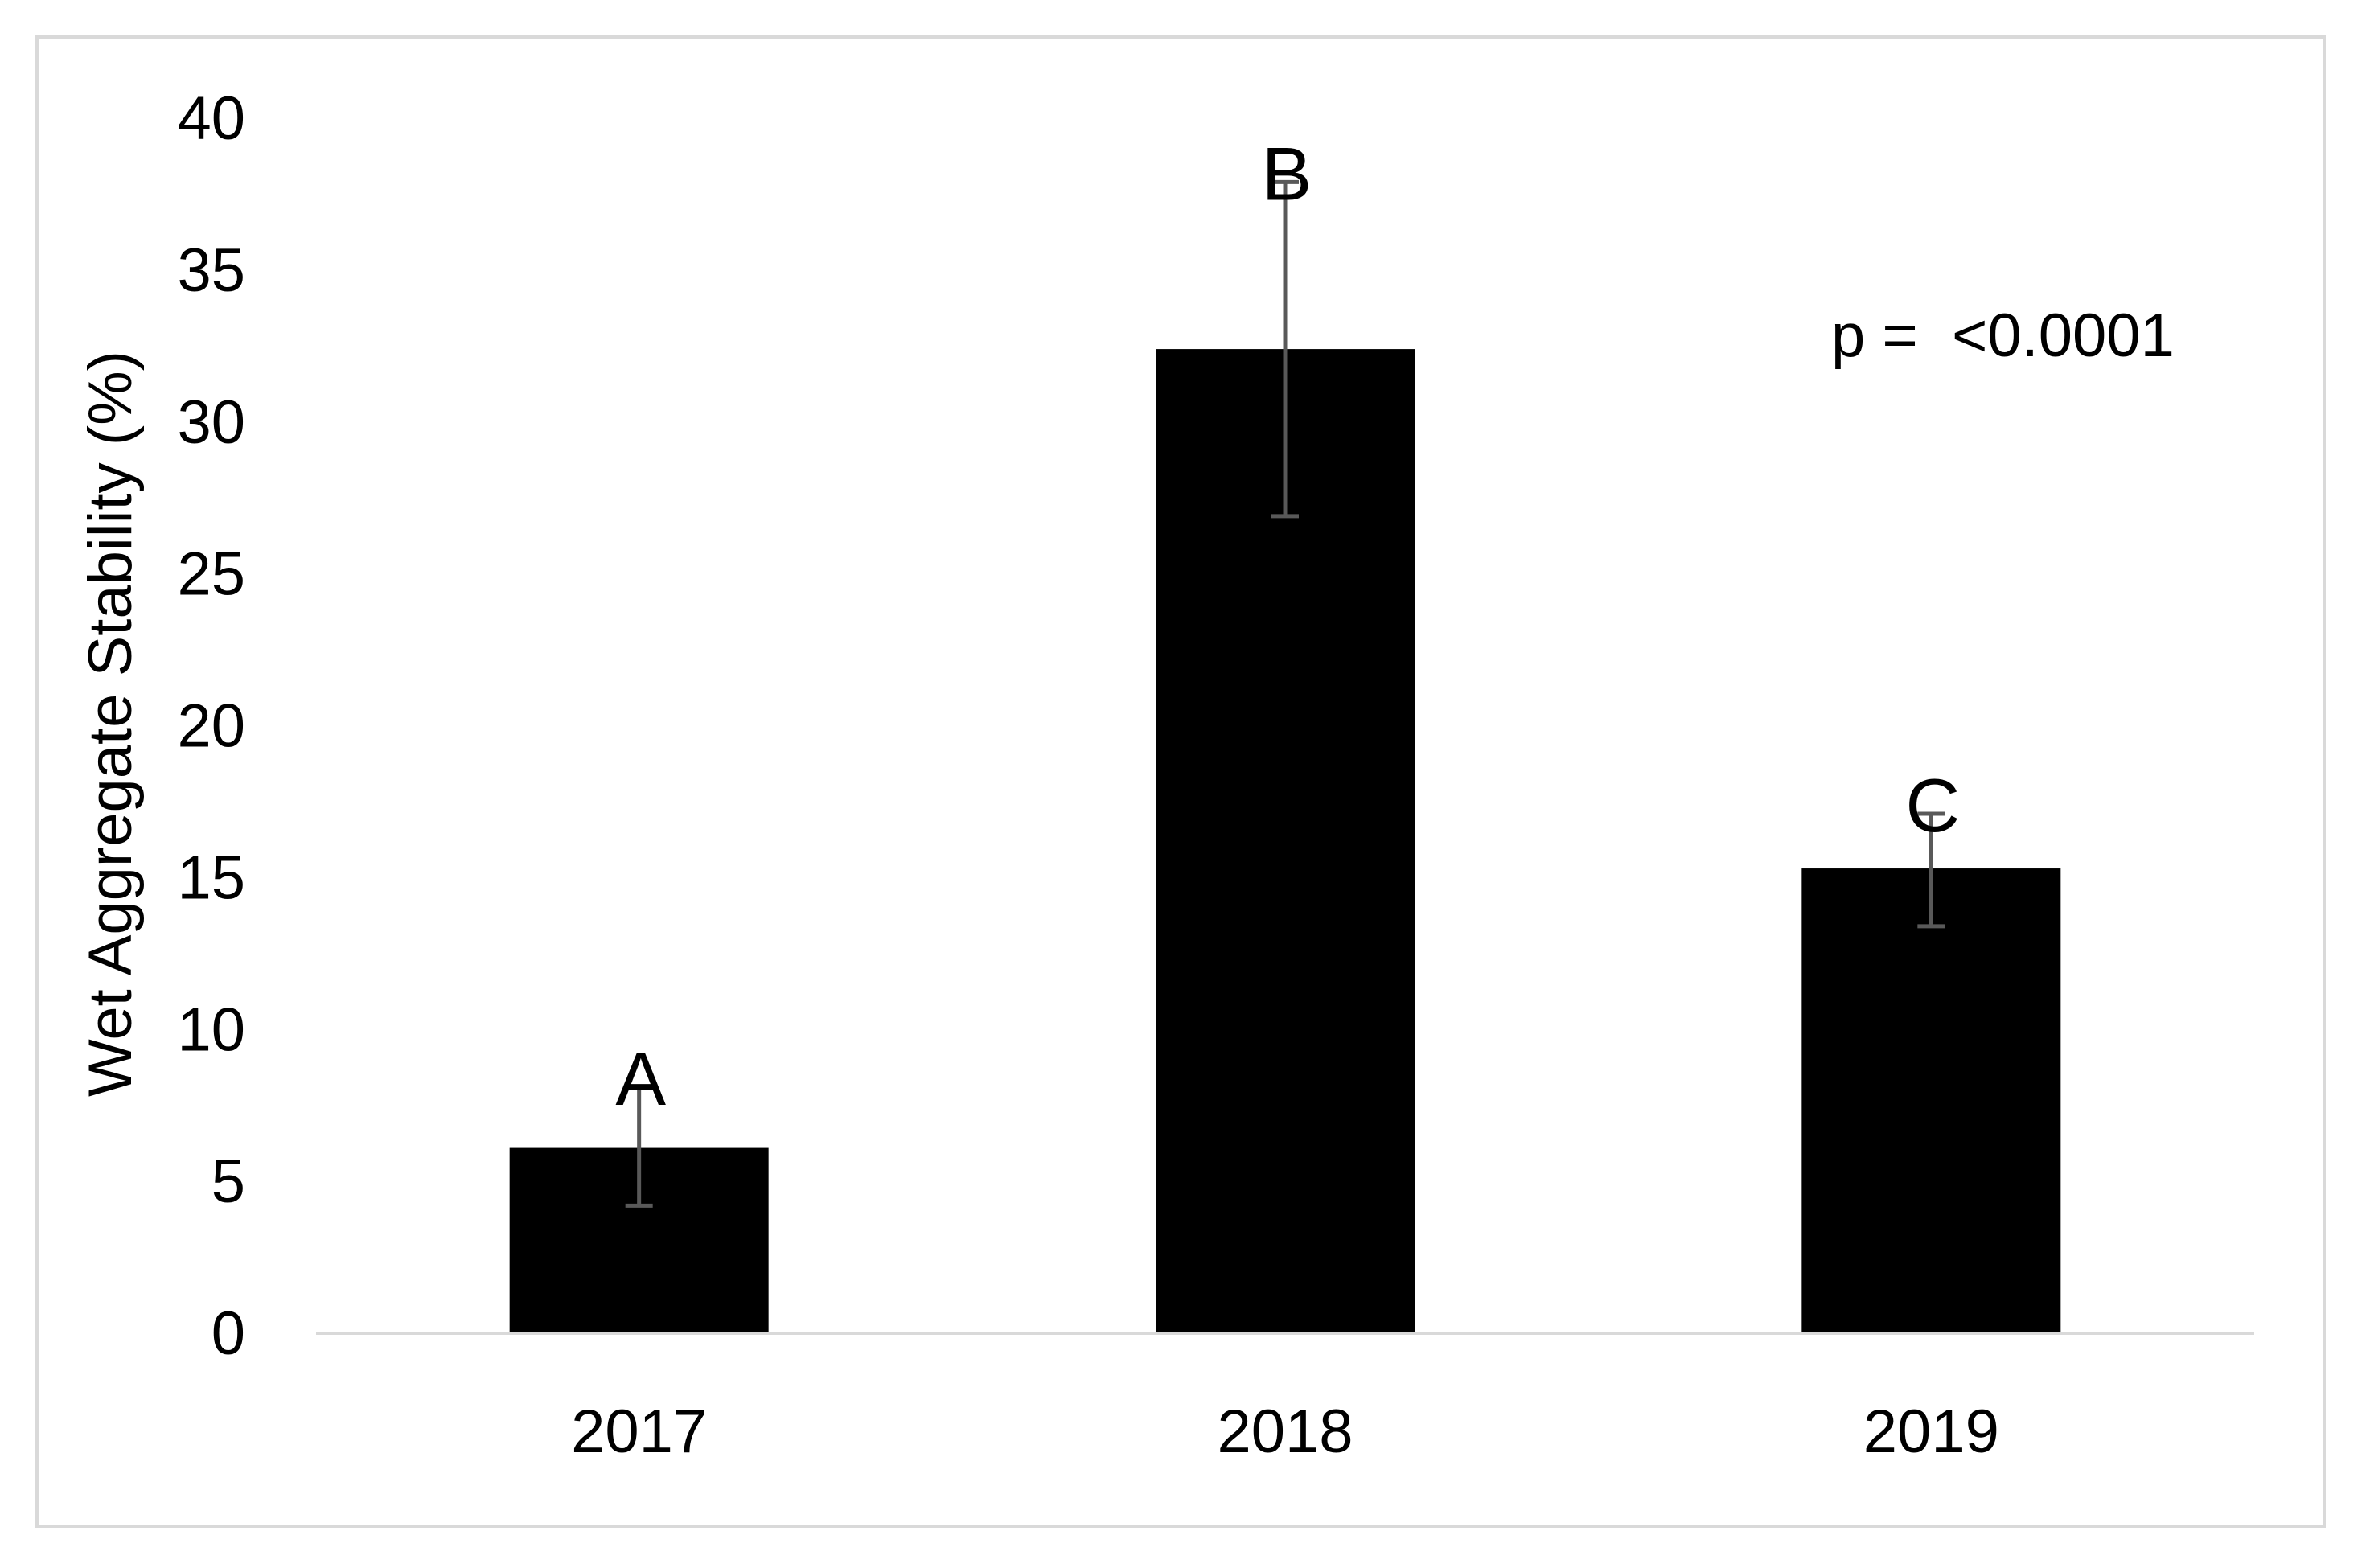  I want to click on bar-2019, so click(1931, 1100).